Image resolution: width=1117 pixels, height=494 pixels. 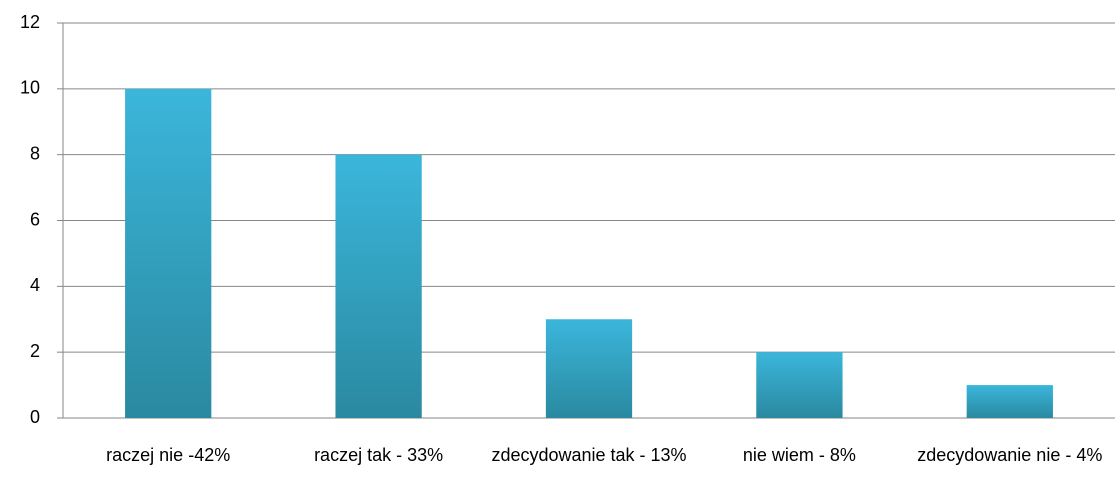 I want to click on x-tick-label: zdecydowanie tak - 13%, so click(x=589, y=455).